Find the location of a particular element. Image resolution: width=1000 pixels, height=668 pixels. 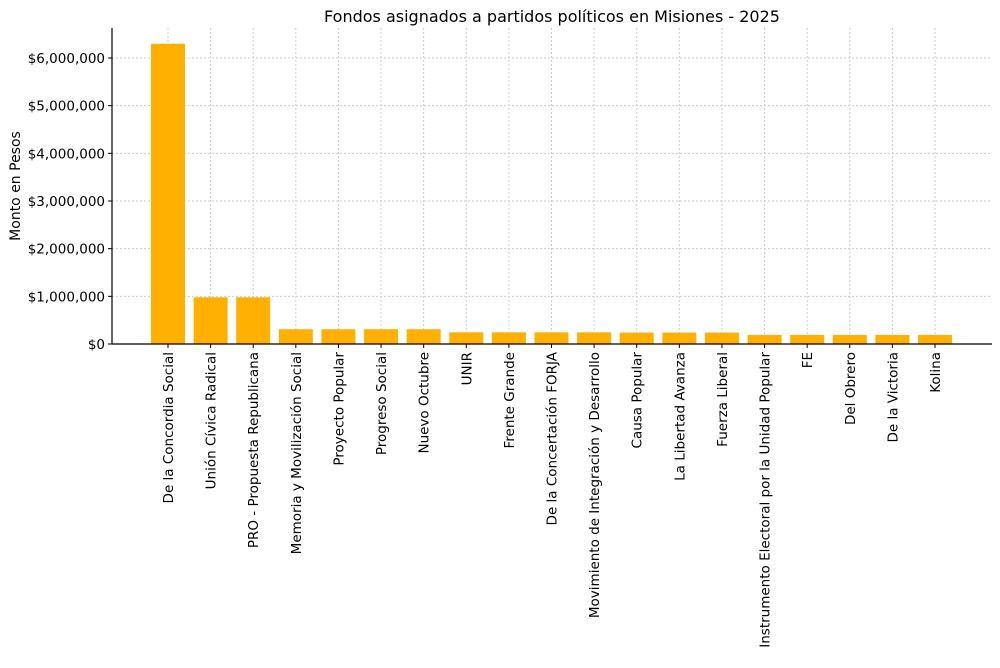

x-tick-label: Unión Cívica Radical is located at coordinates (212, 420).